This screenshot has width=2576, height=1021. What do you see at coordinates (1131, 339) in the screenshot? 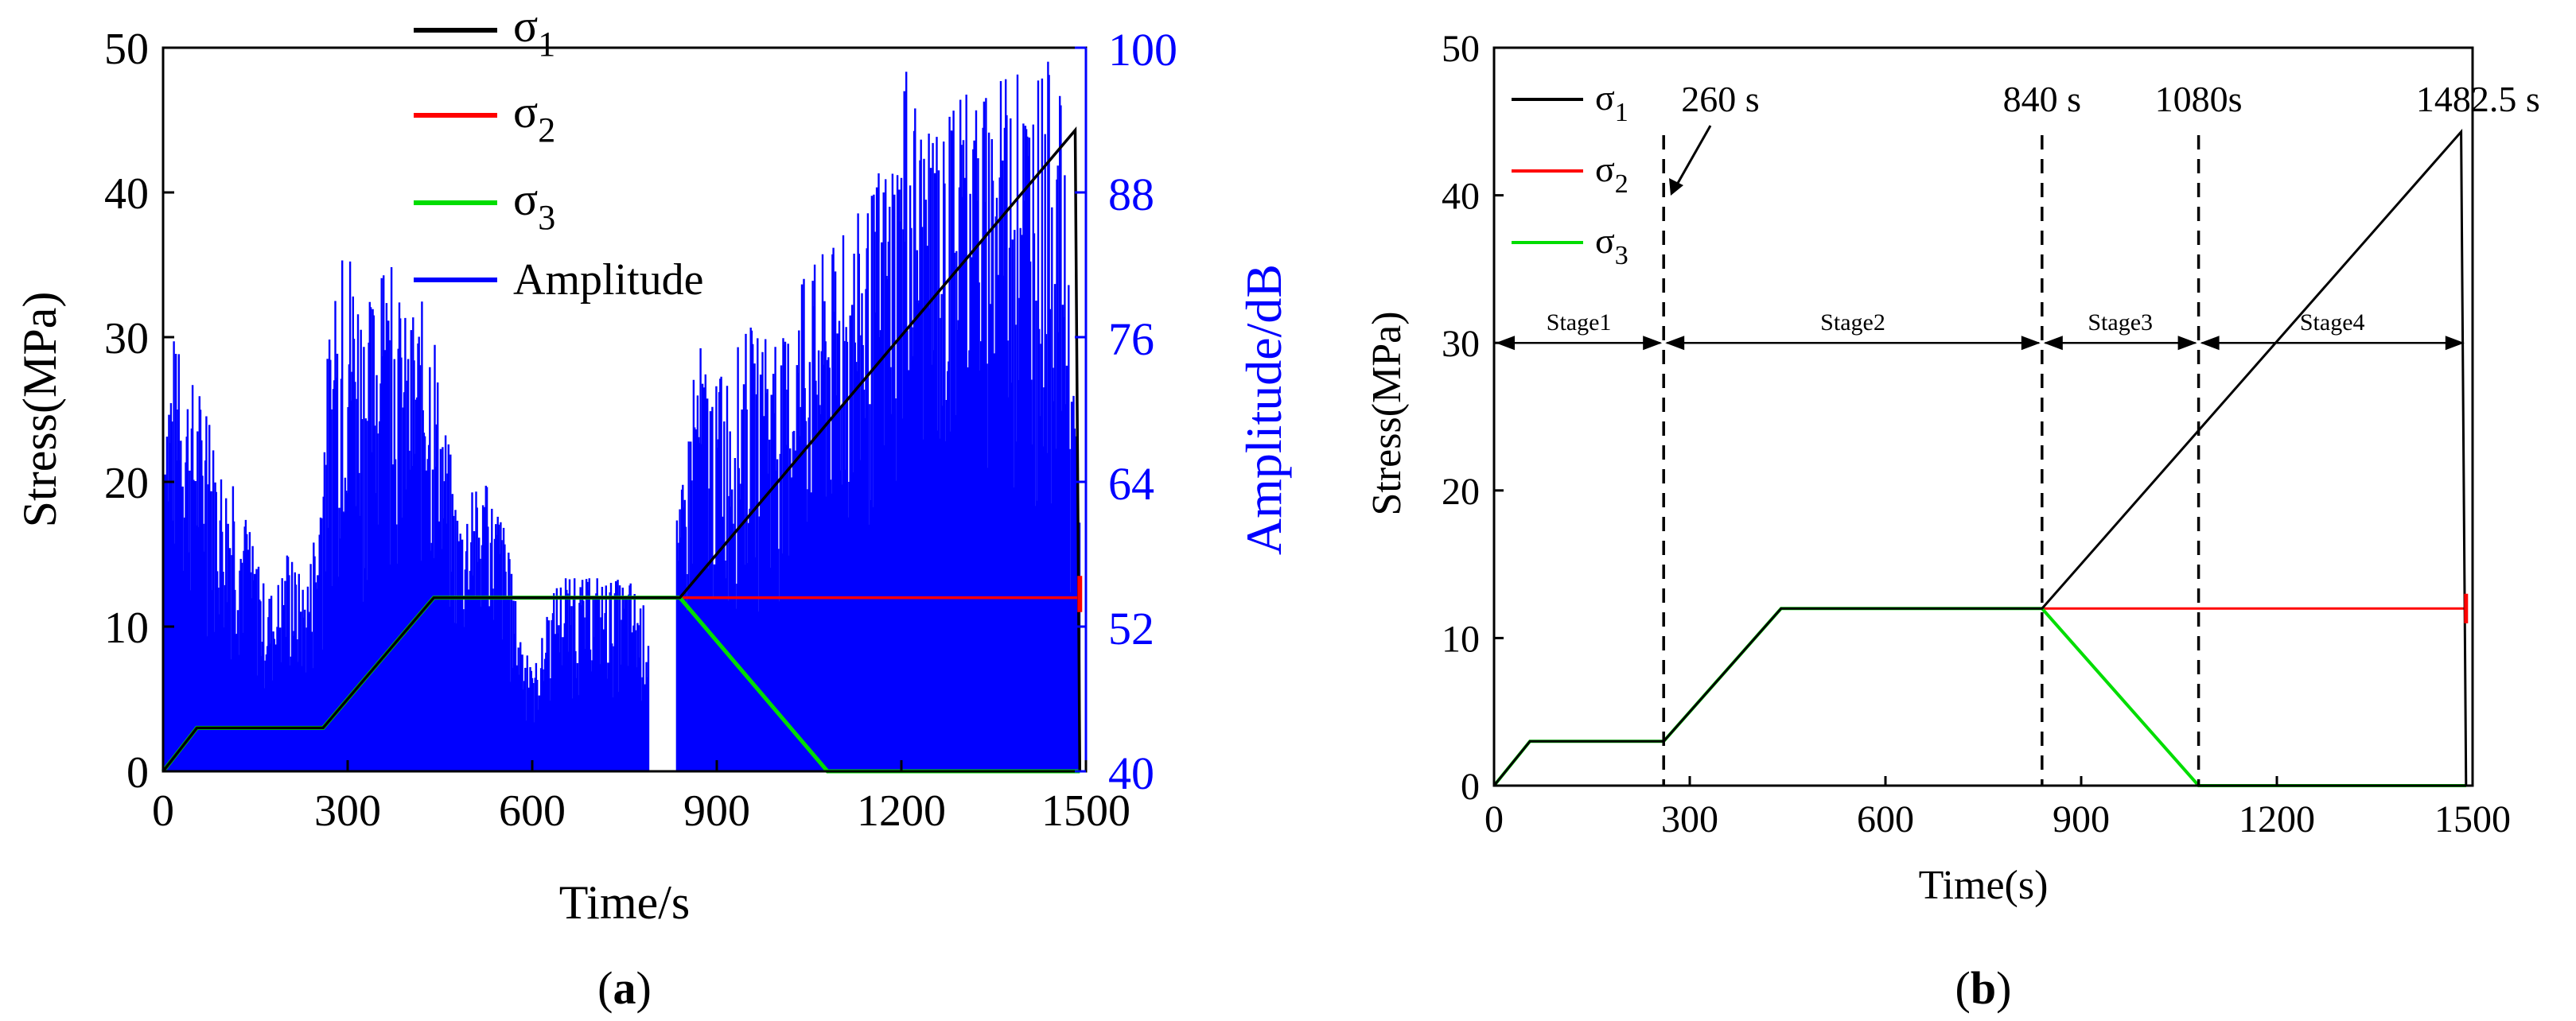
I see `y2-tick-label: 76` at bounding box center [1131, 339].